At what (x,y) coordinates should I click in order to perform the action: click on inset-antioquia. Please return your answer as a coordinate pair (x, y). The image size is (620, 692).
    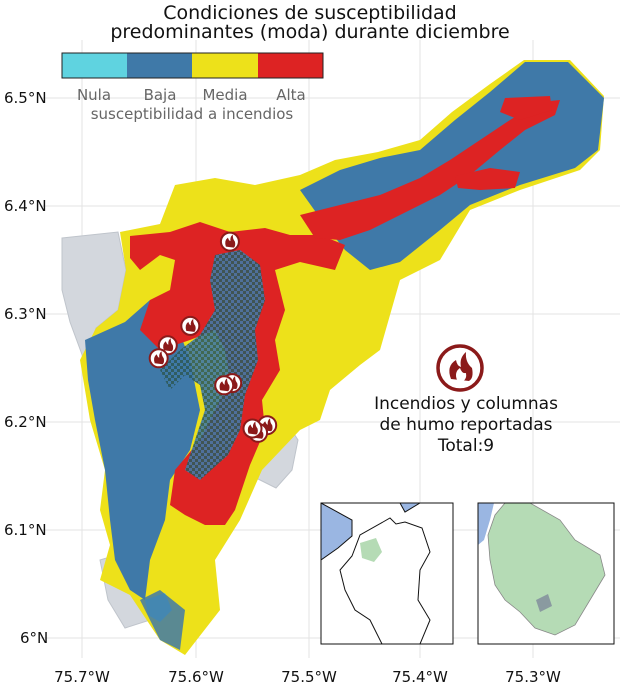
    Looking at the image, I should click on (546, 573).